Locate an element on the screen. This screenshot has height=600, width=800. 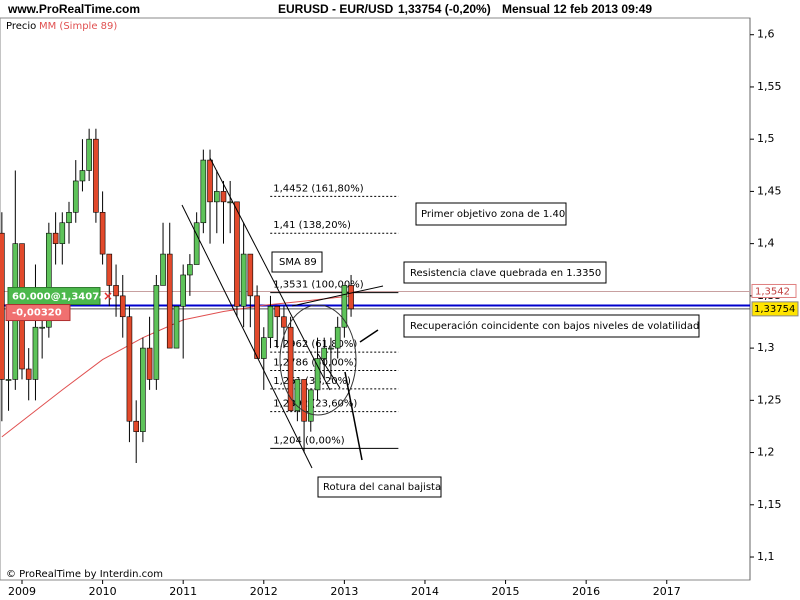
y-tick-label: 1,4 is located at coordinates (766, 243).